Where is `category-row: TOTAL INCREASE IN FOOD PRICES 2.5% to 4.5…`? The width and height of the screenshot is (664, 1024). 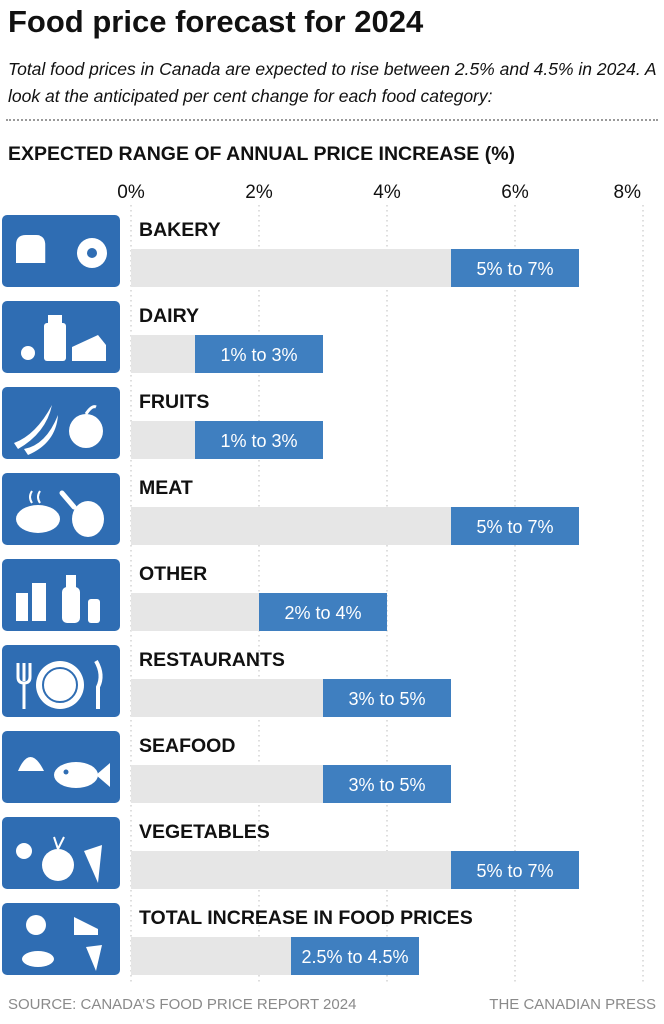
category-row: TOTAL INCREASE IN FOOD PRICES 2.5% to 4.5… is located at coordinates (237, 939).